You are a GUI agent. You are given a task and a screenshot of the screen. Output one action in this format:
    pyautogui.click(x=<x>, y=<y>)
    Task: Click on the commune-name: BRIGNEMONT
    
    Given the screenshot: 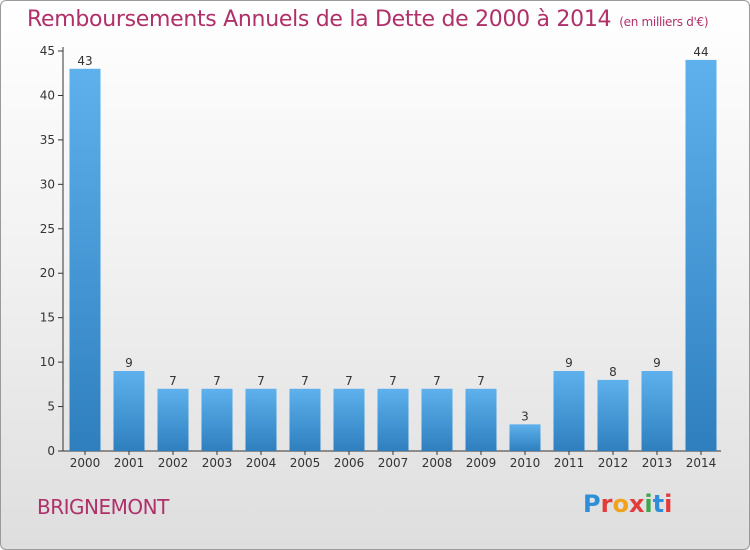 What is the action you would take?
    pyautogui.click(x=103, y=507)
    